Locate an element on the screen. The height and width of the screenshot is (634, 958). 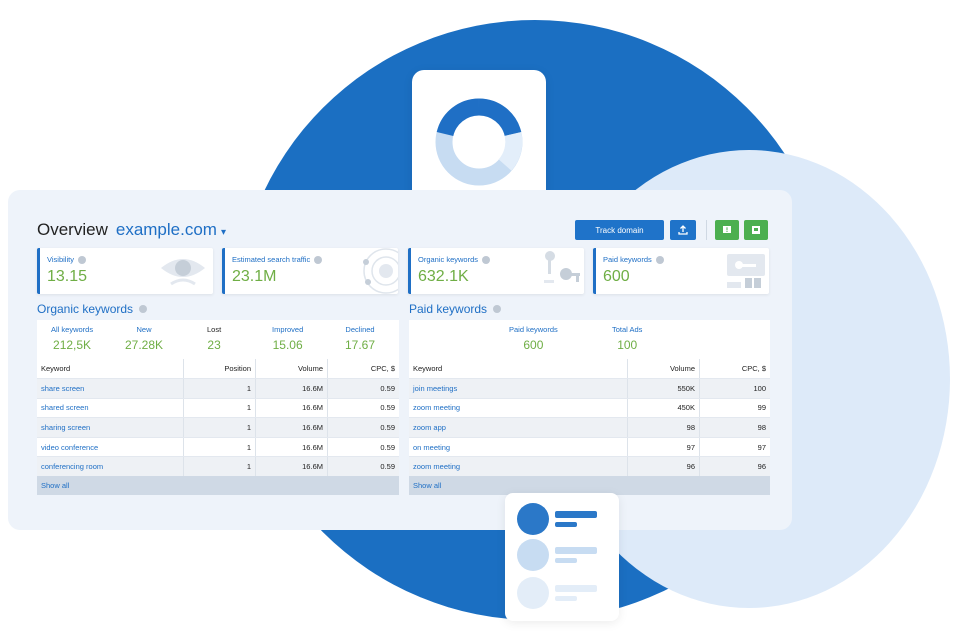
table-row: sharing screen 1 16.6M 0.59 is located at coordinates (218, 427).